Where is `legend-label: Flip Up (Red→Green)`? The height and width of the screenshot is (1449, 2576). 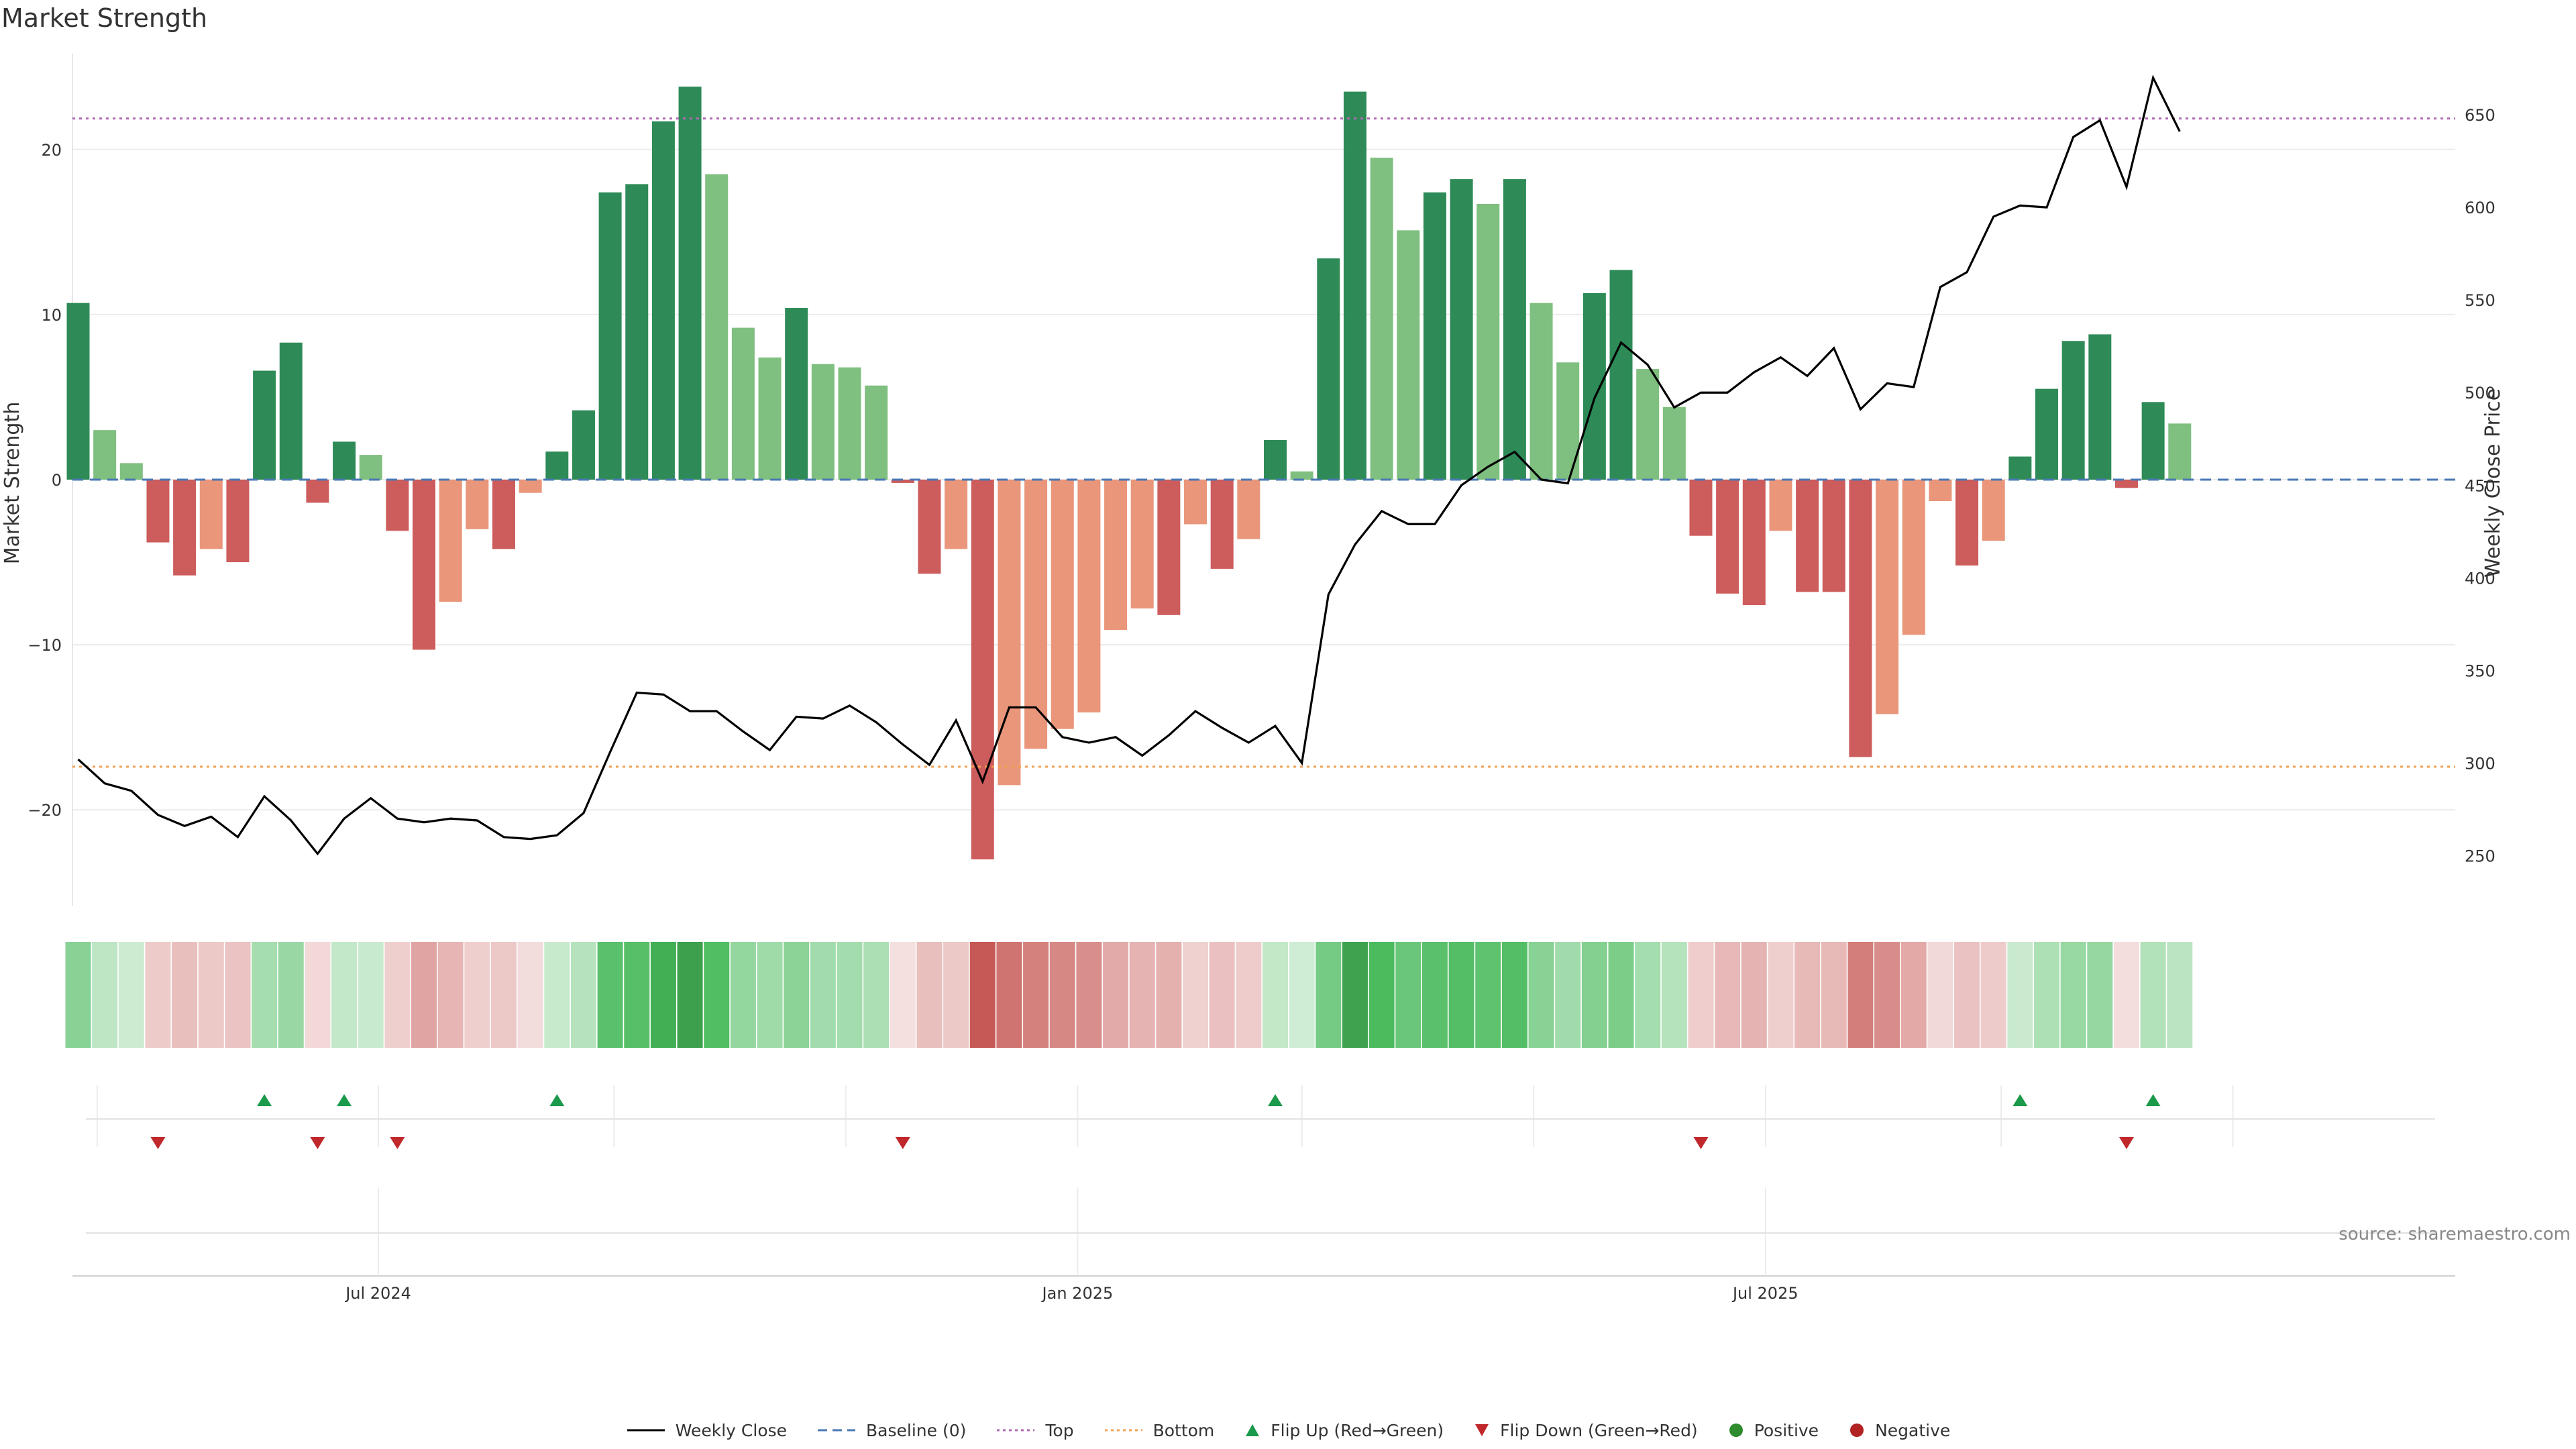
legend-label: Flip Up (Red→Green) is located at coordinates (1357, 1430).